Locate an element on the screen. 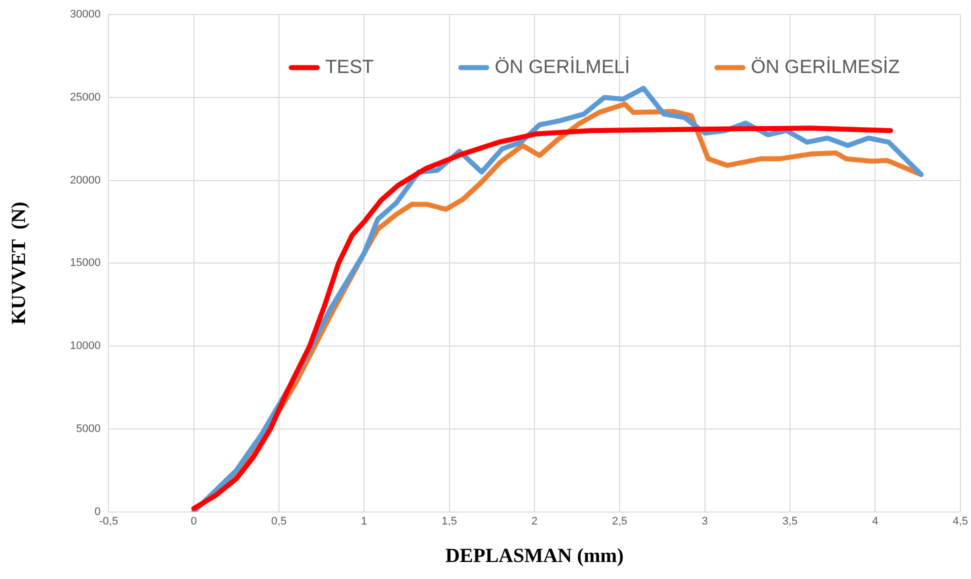 The image size is (971, 579). x-tick-label: 3 is located at coordinates (705, 521).